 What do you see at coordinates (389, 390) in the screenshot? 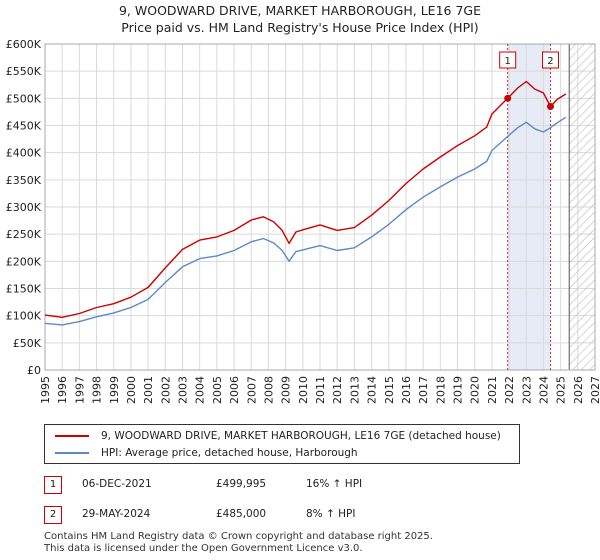
I see `x-tick-label-2015: 2015` at bounding box center [389, 390].